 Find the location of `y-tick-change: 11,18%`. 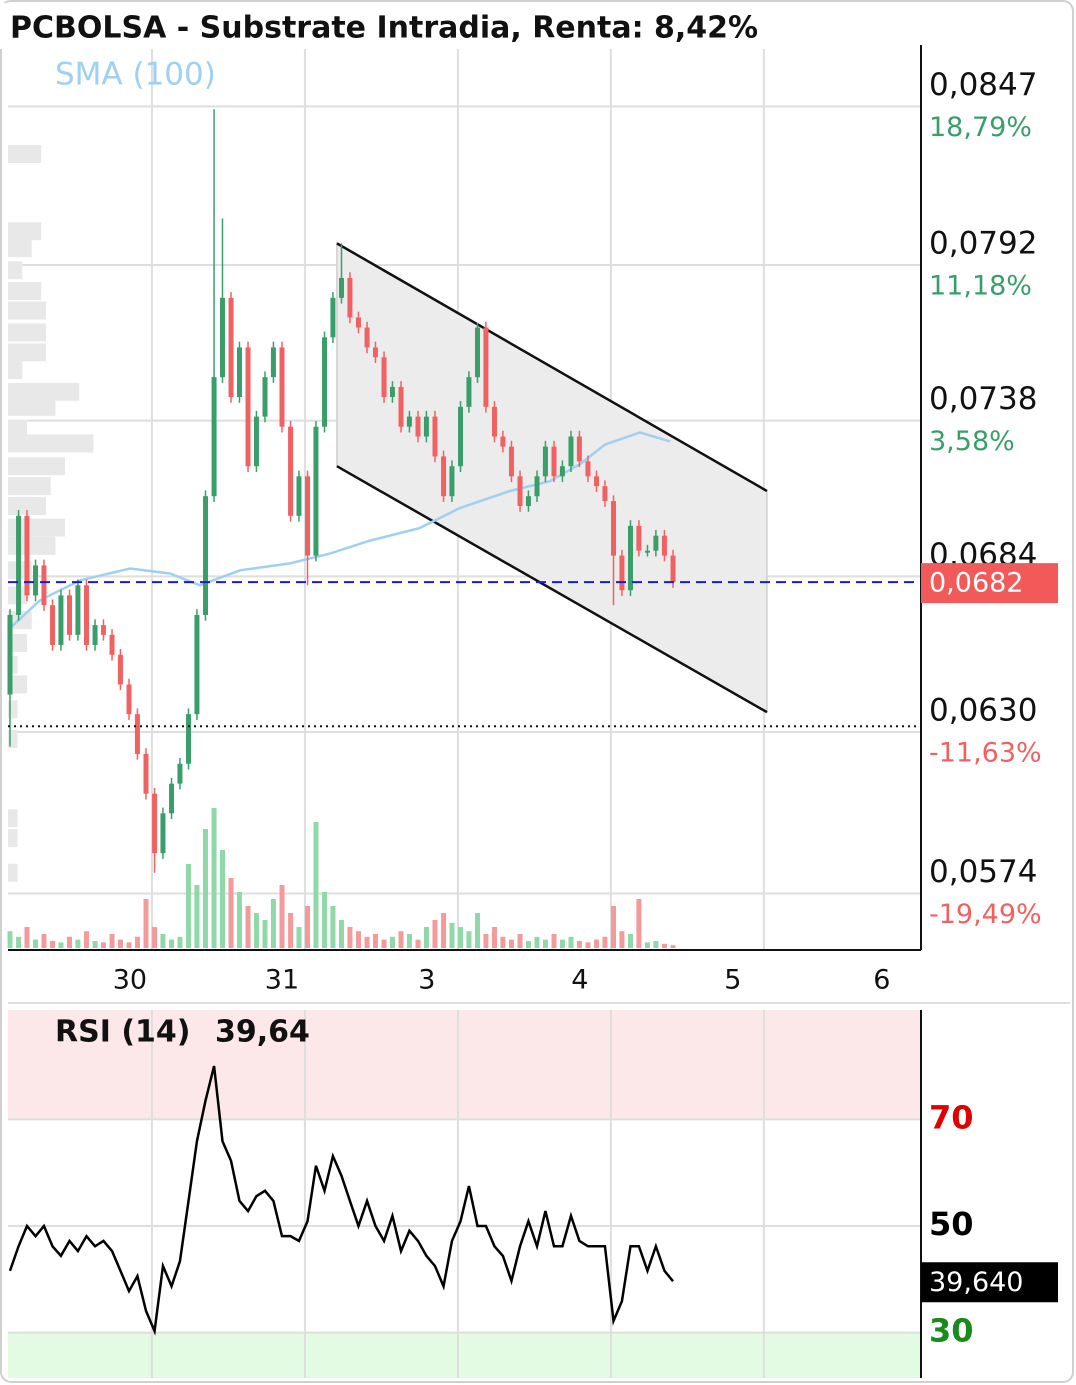

y-tick-change: 11,18% is located at coordinates (980, 285).